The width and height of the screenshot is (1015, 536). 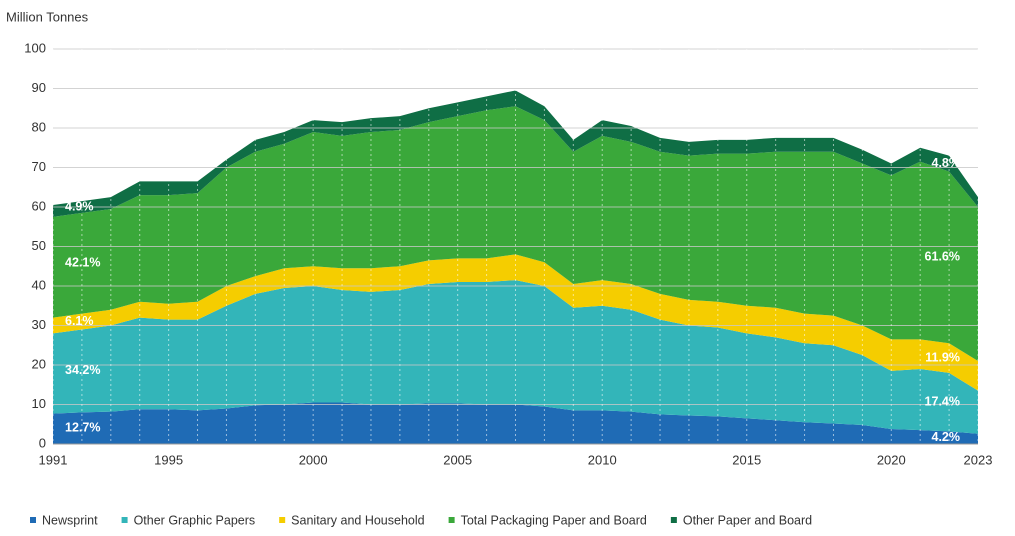 What do you see at coordinates (946, 437) in the screenshot?
I see `annotation: 4.2%` at bounding box center [946, 437].